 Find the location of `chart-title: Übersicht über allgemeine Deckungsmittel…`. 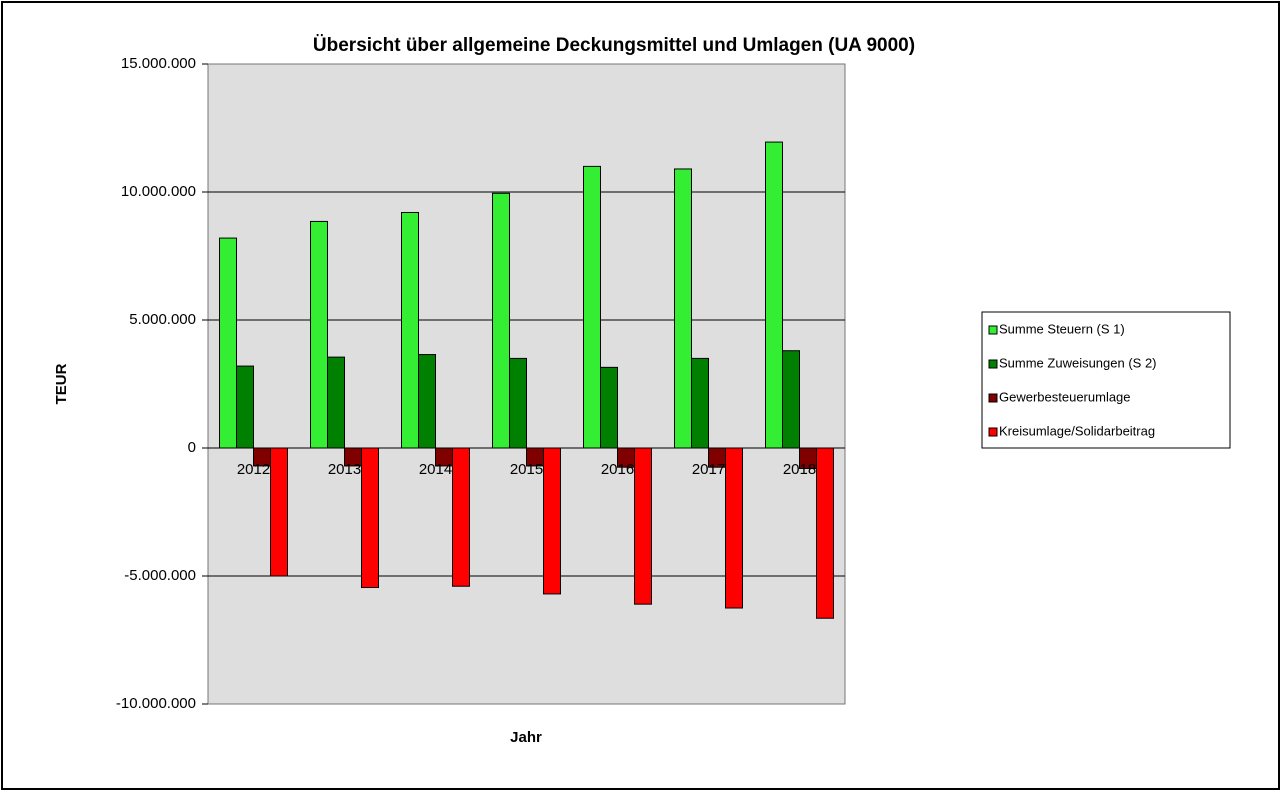

chart-title: Übersicht über allgemeine Deckungsmittel… is located at coordinates (614, 45).